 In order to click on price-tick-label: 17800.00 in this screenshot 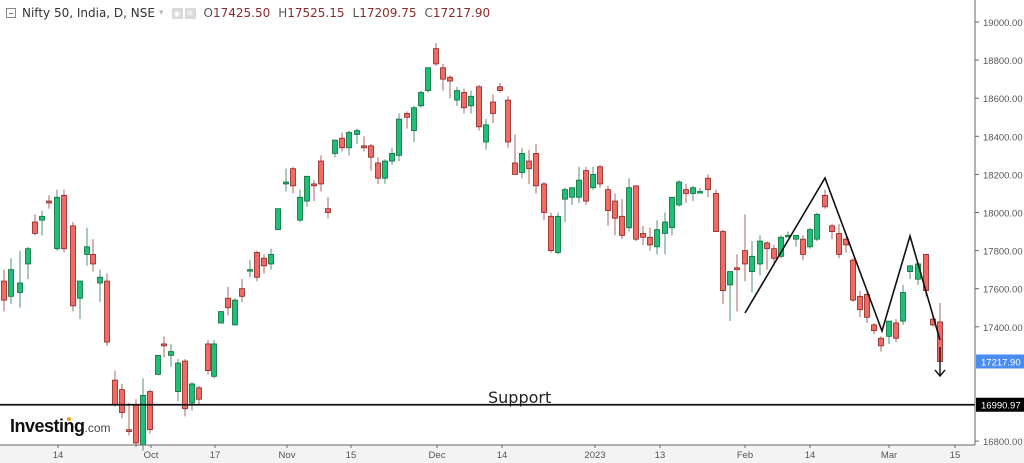, I will do `click(1003, 252)`.